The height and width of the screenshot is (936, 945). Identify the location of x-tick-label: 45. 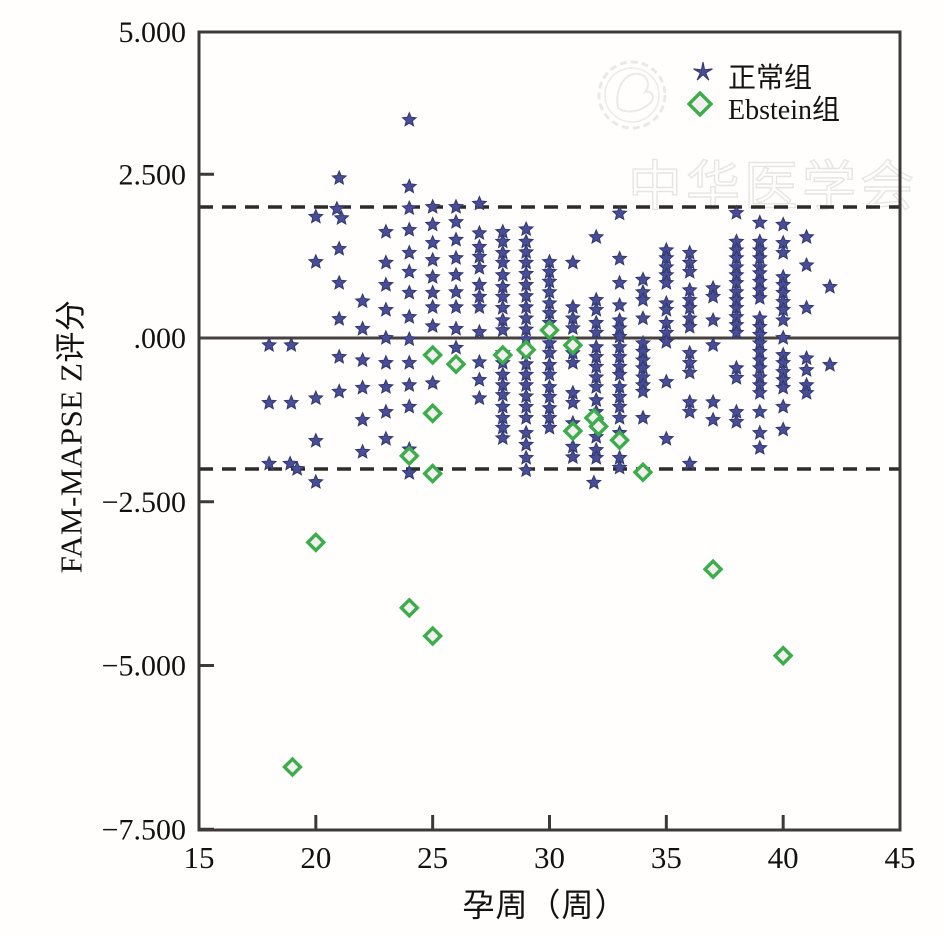
(900, 857).